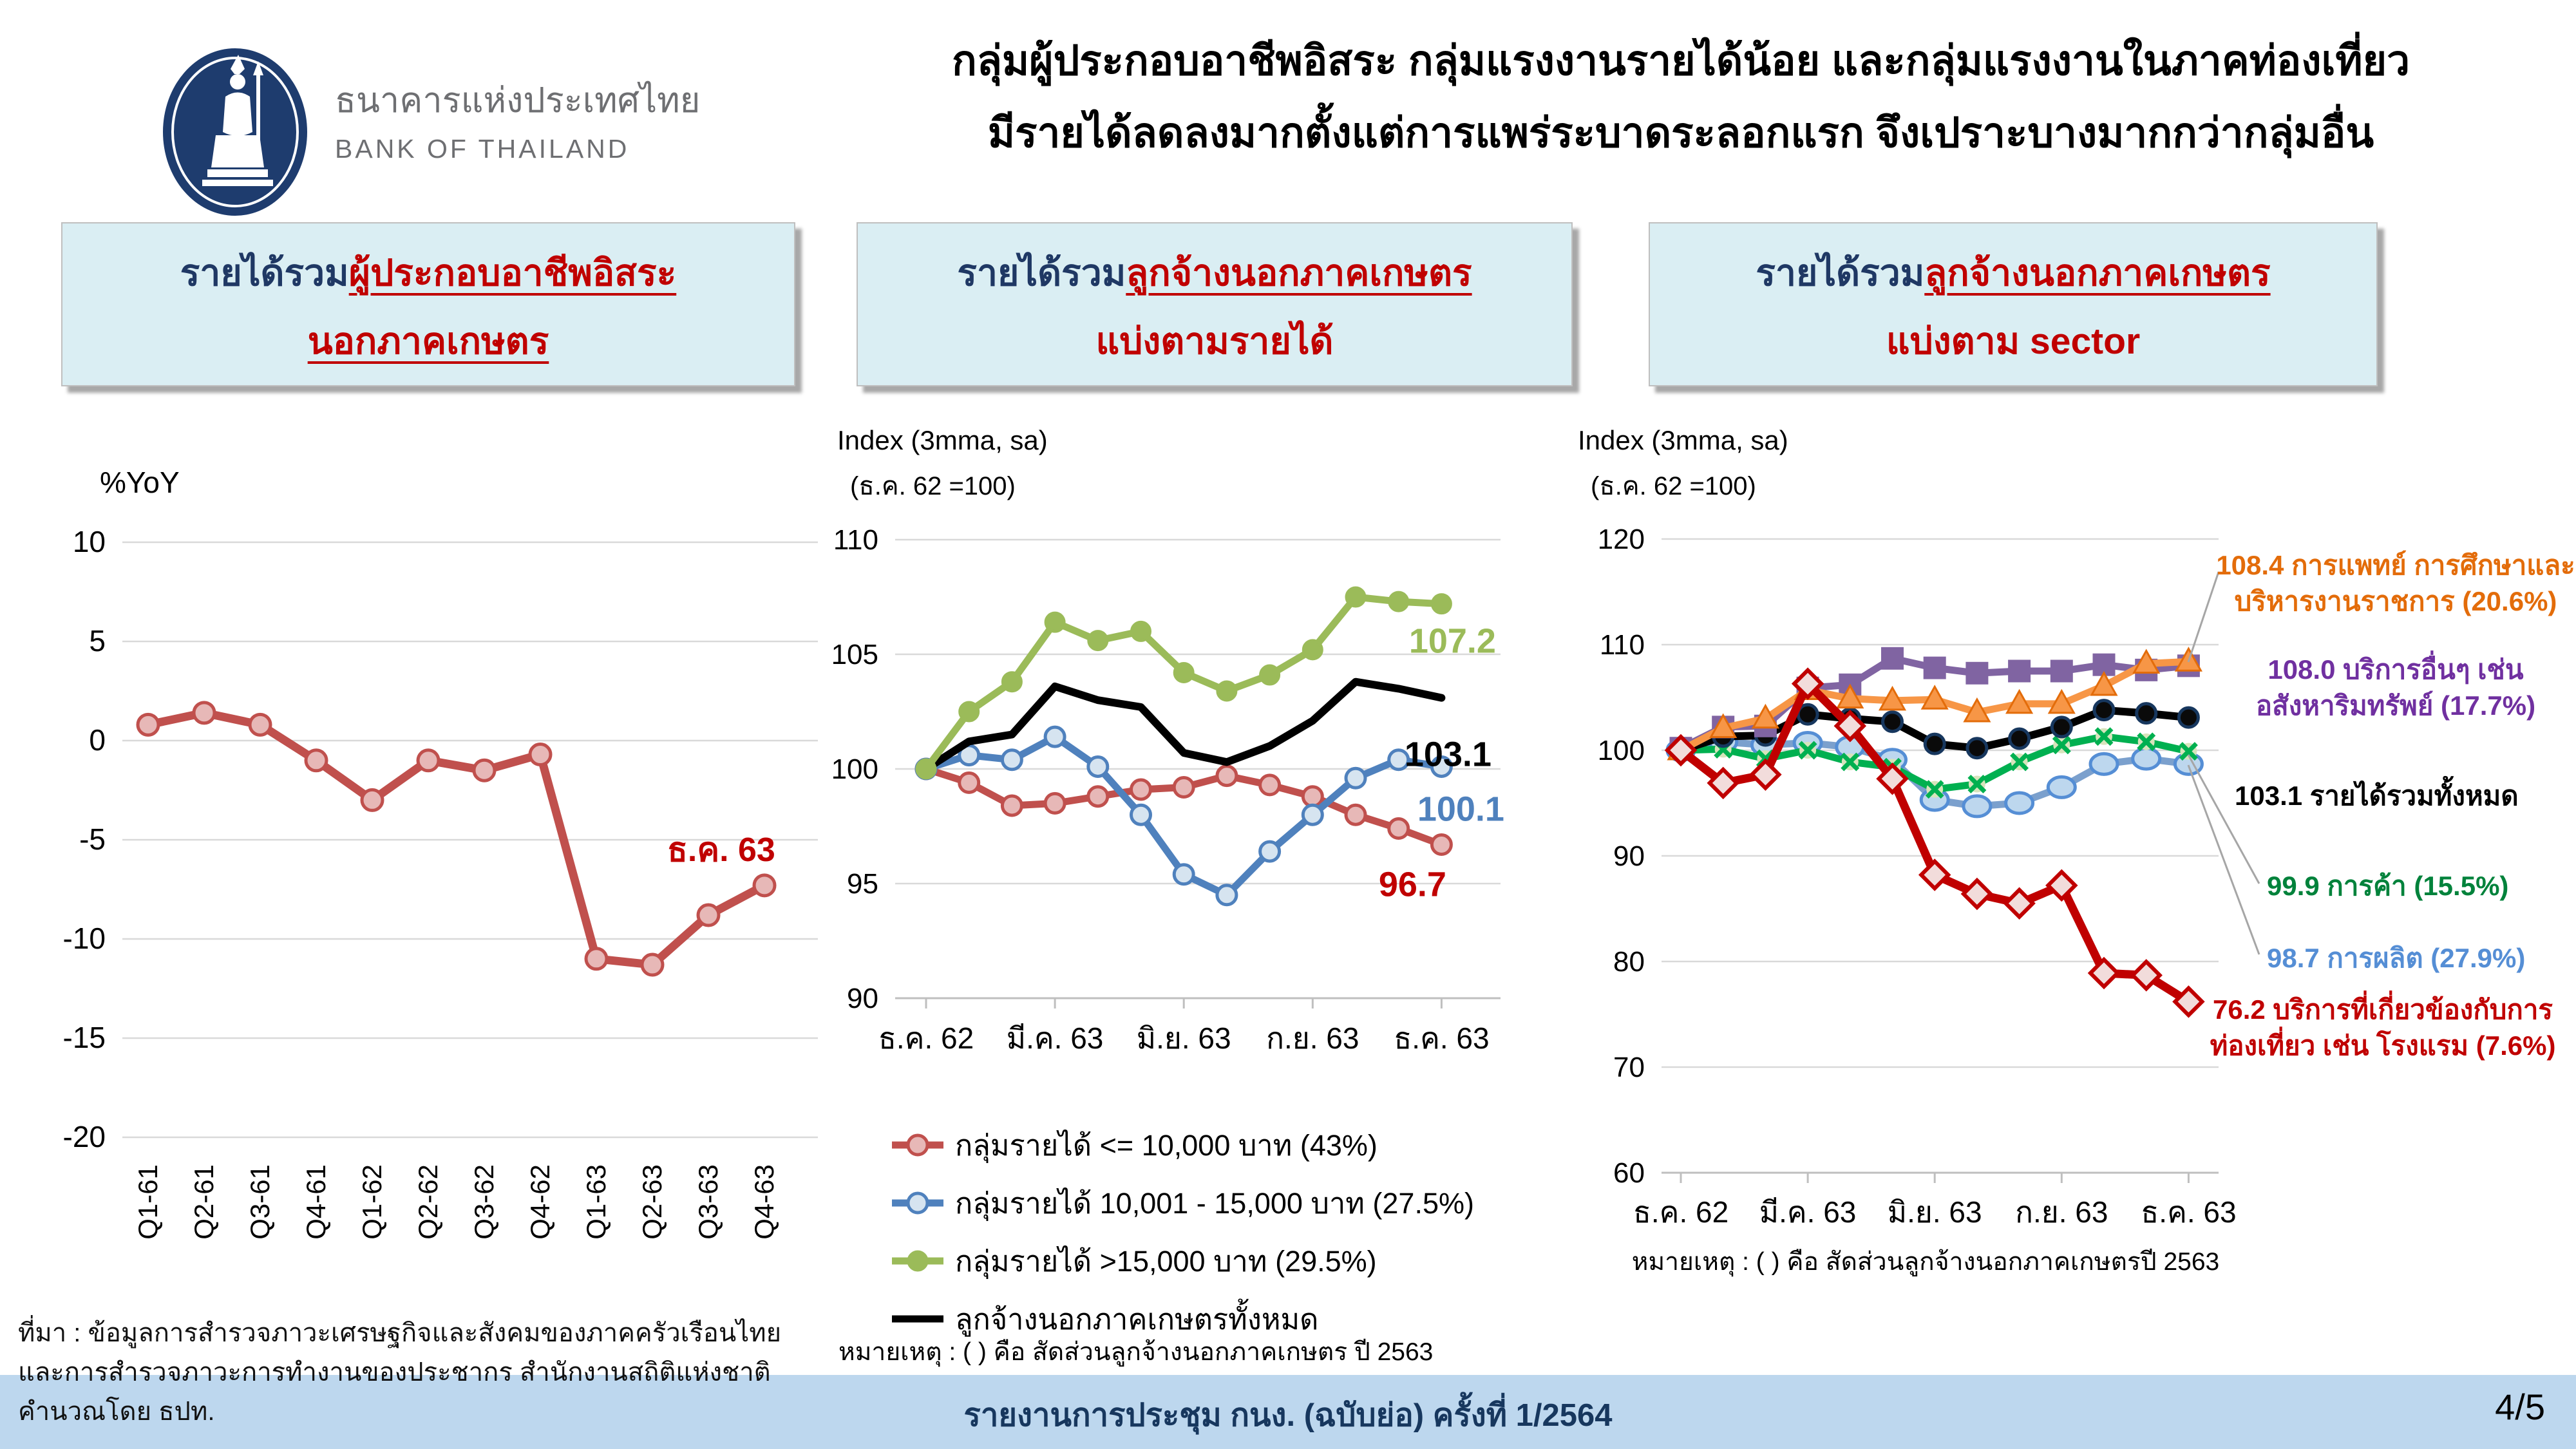 This screenshot has height=1449, width=2576. What do you see at coordinates (1413, 884) in the screenshot?
I see `svg-text: 96.7` at bounding box center [1413, 884].